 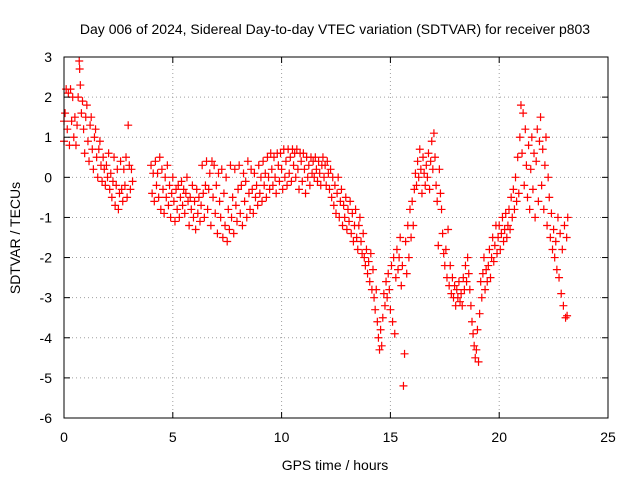 What do you see at coordinates (46, 418) in the screenshot?
I see `y-tick-label: -6` at bounding box center [46, 418].